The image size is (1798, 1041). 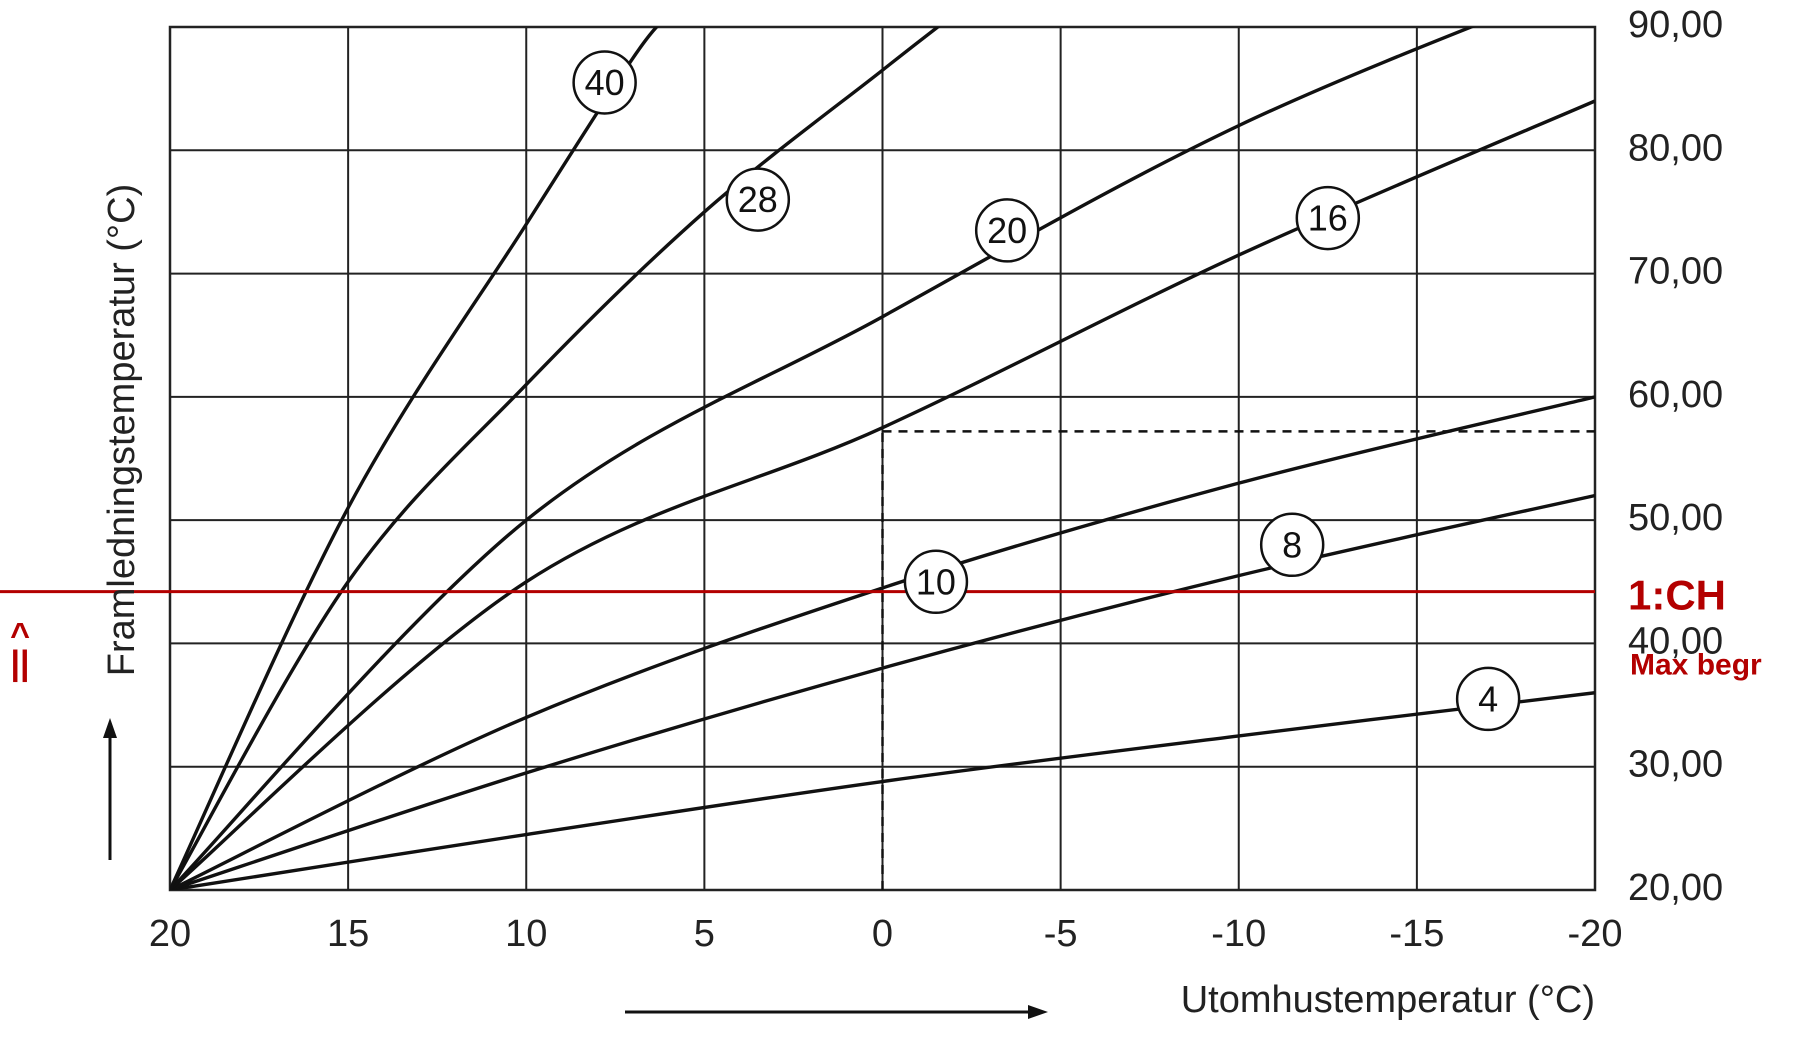 I want to click on x-tick-label: 0, so click(x=882, y=934).